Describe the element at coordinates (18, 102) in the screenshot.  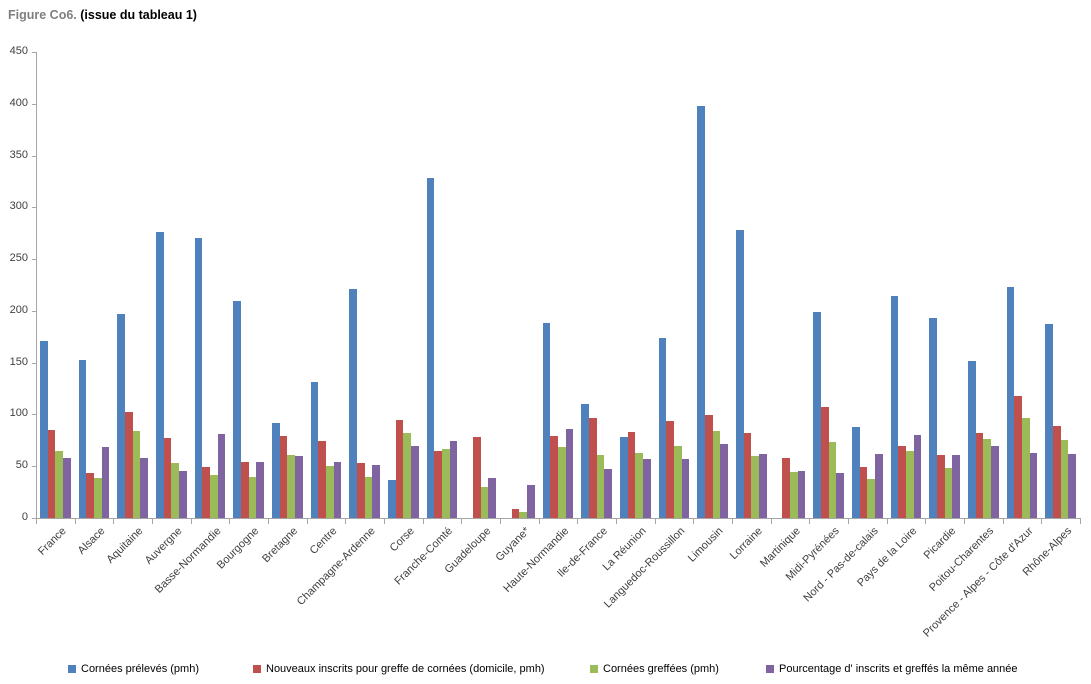
I see `y-axis-tick-label: 400` at that location.